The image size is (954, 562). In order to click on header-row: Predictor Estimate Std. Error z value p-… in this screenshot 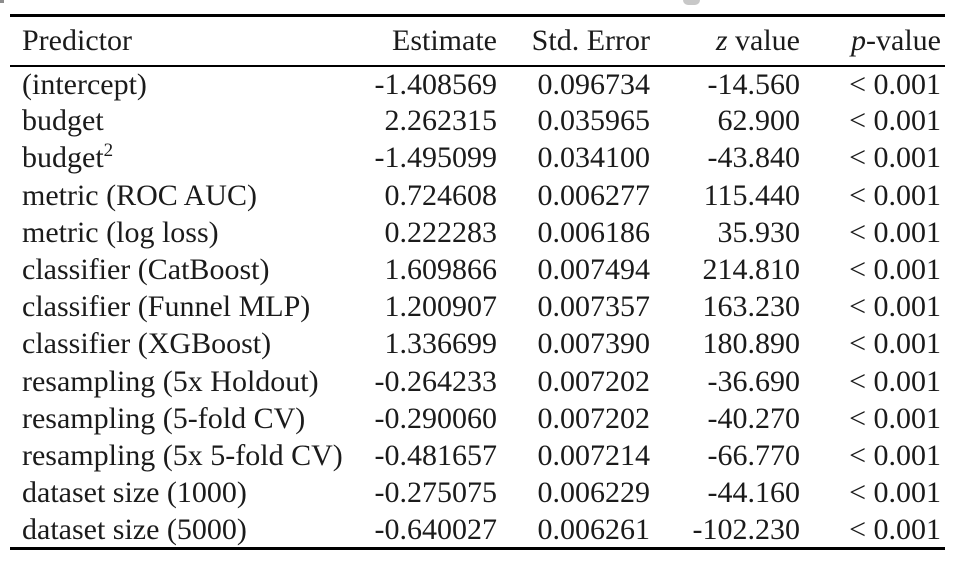, I will do `click(477, 41)`.